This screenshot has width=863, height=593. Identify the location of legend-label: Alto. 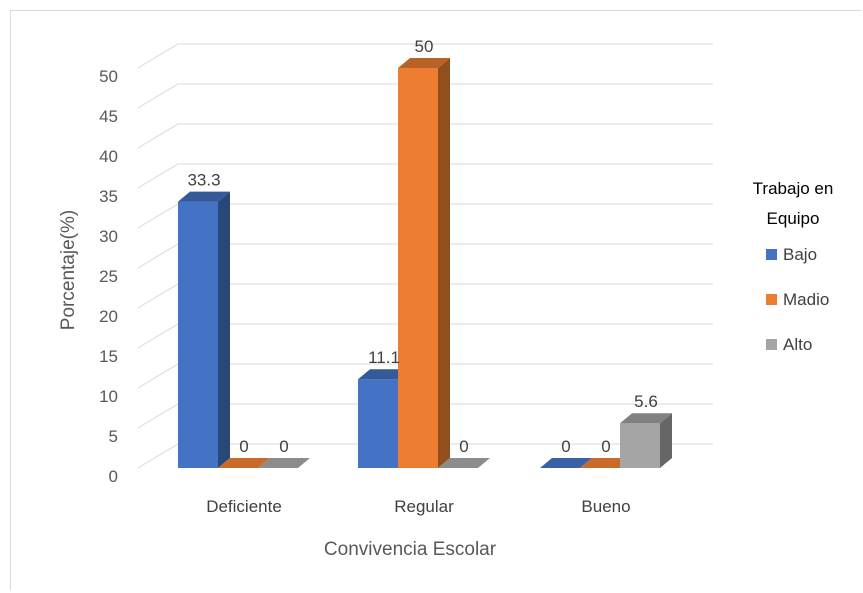
(797, 344).